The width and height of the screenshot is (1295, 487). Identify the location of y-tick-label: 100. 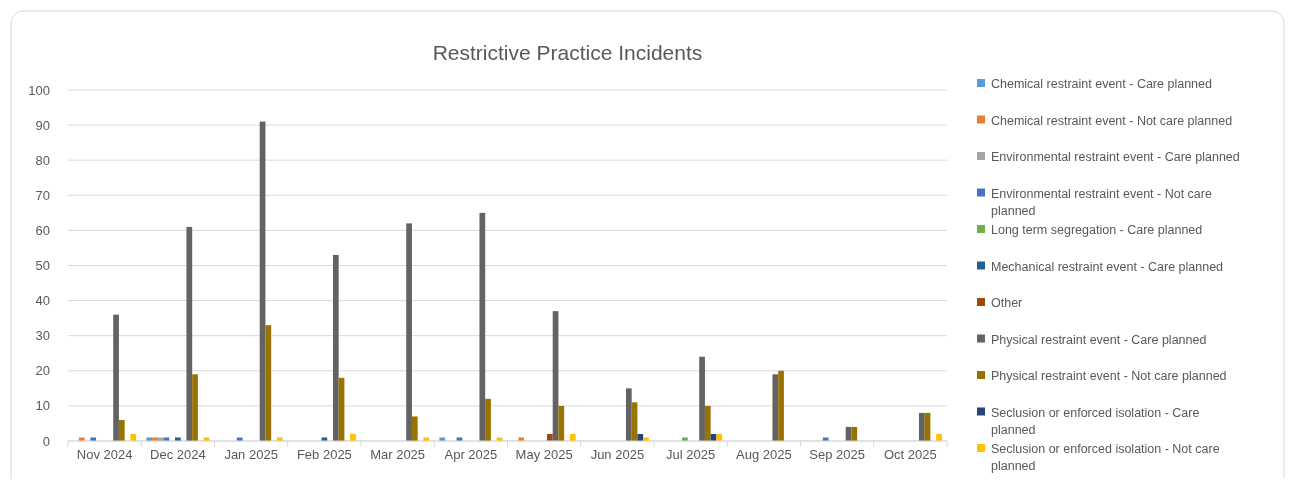
(39, 90).